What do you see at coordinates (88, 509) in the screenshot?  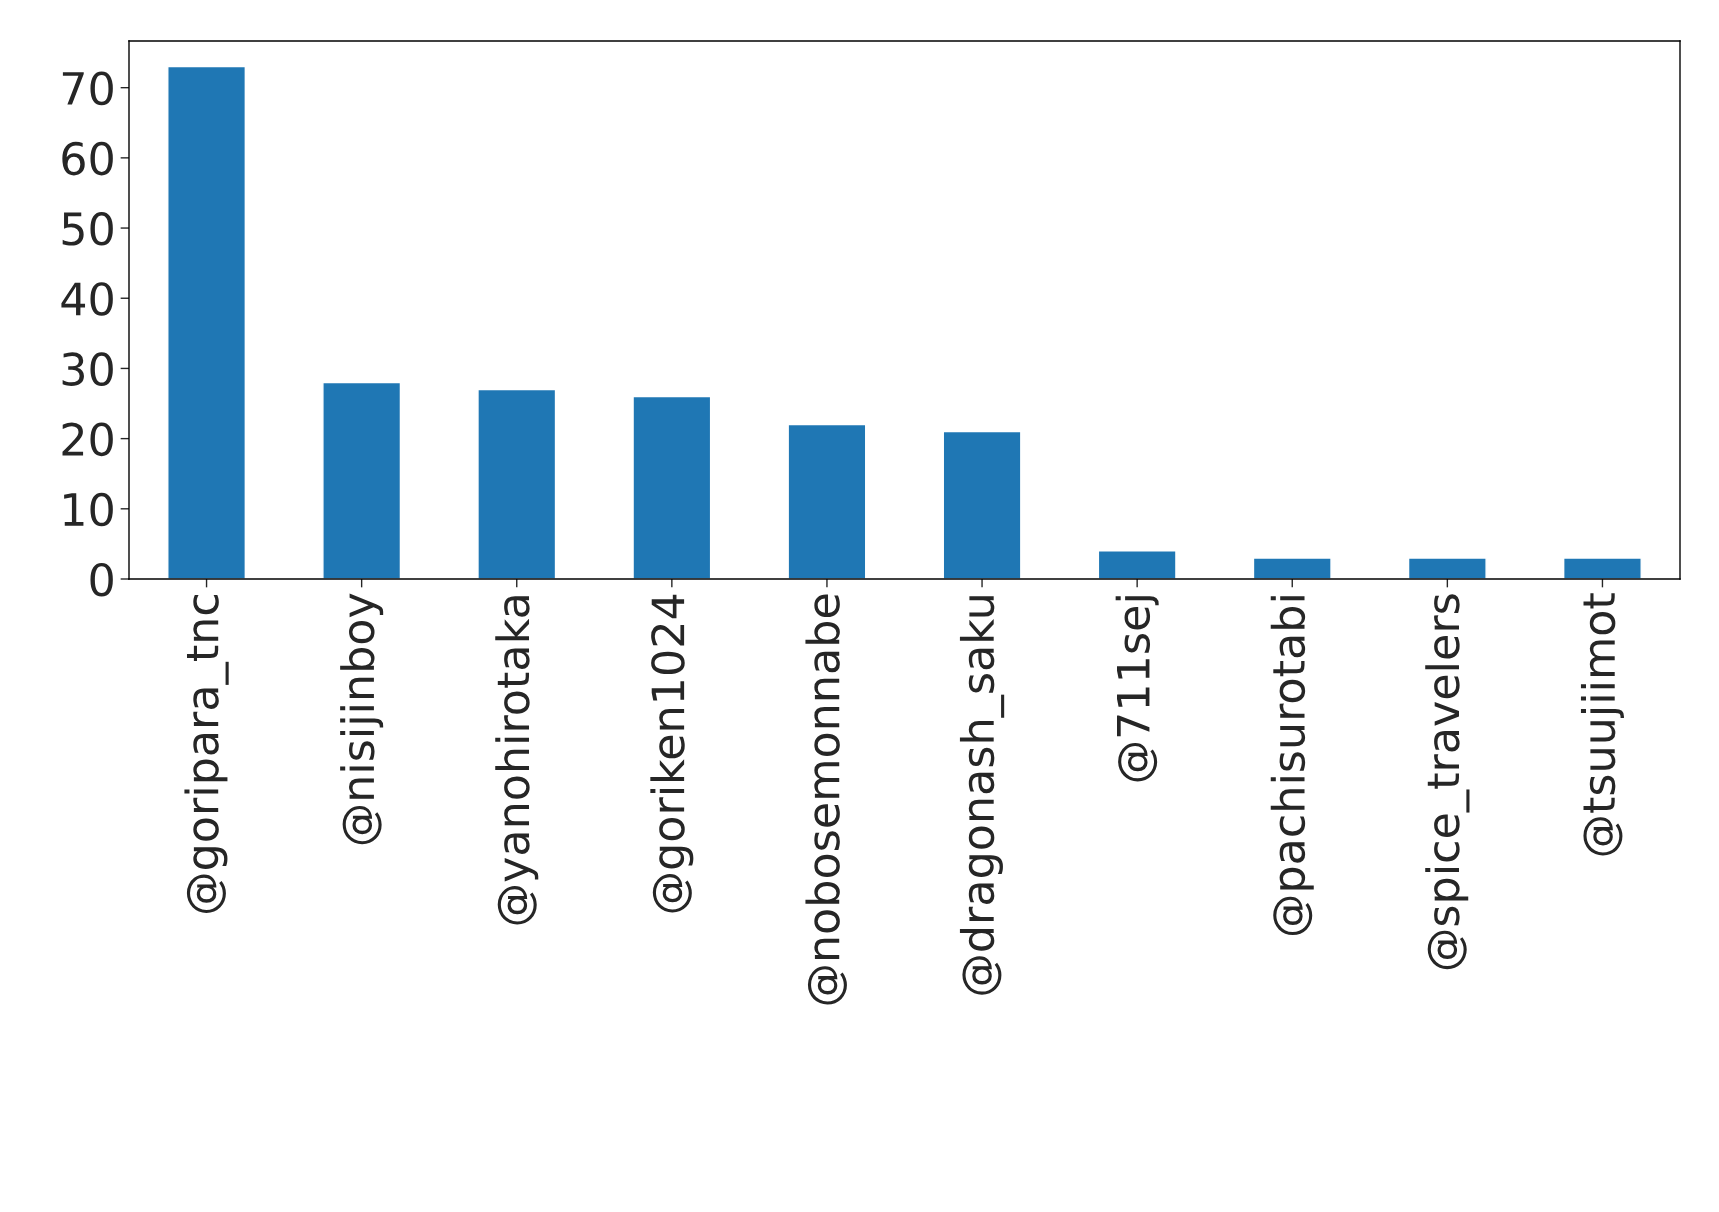 I see `y-tick-label: 10` at bounding box center [88, 509].